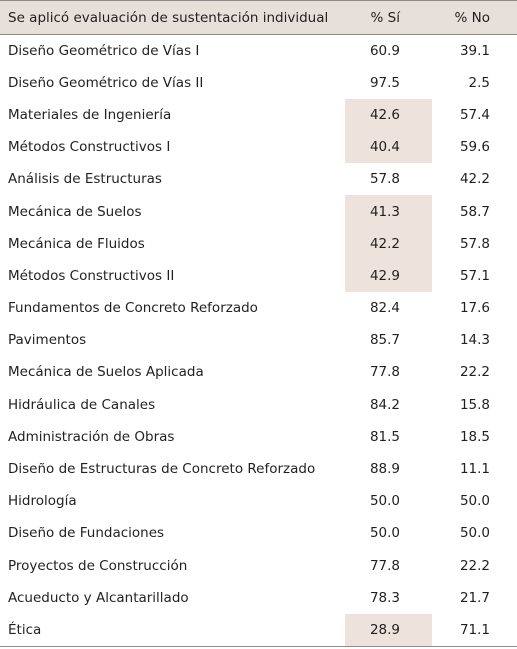 The height and width of the screenshot is (649, 517). I want to click on percent-no-cell: 57.4, so click(474, 114).